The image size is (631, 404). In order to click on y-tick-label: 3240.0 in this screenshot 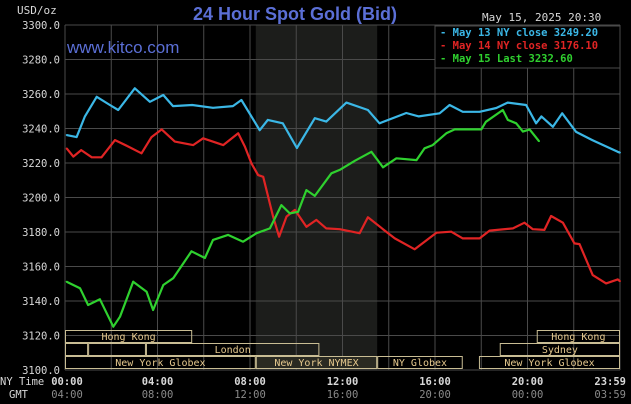, I will do `click(41, 130)`.